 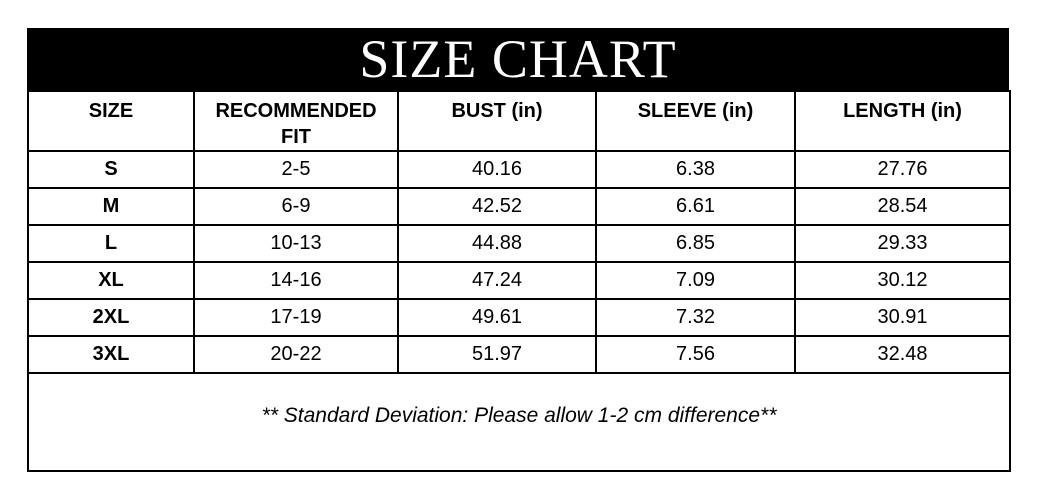 I want to click on size-cell: L, so click(x=111, y=243).